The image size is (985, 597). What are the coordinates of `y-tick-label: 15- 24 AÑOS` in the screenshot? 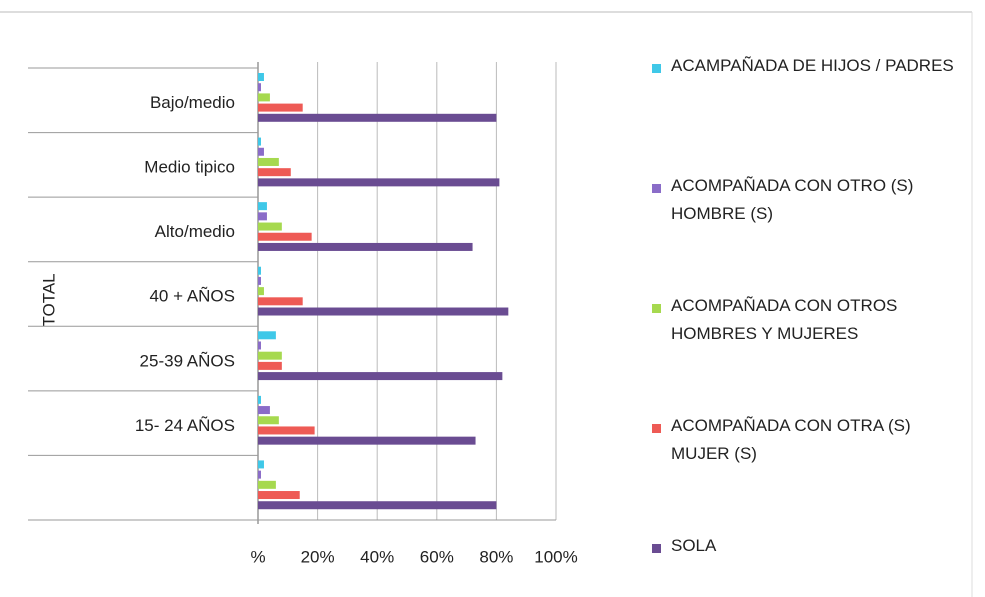 It's located at (185, 425).